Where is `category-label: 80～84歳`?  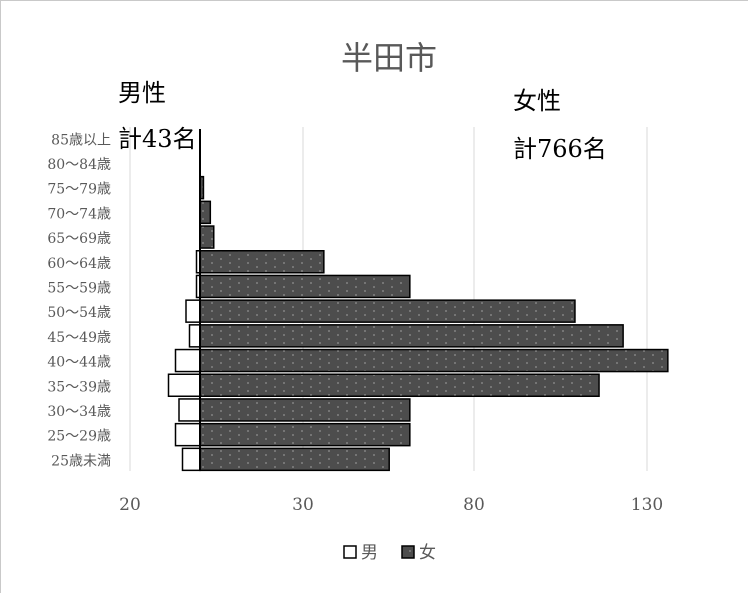
category-label: 80～84歳 is located at coordinates (79, 165).